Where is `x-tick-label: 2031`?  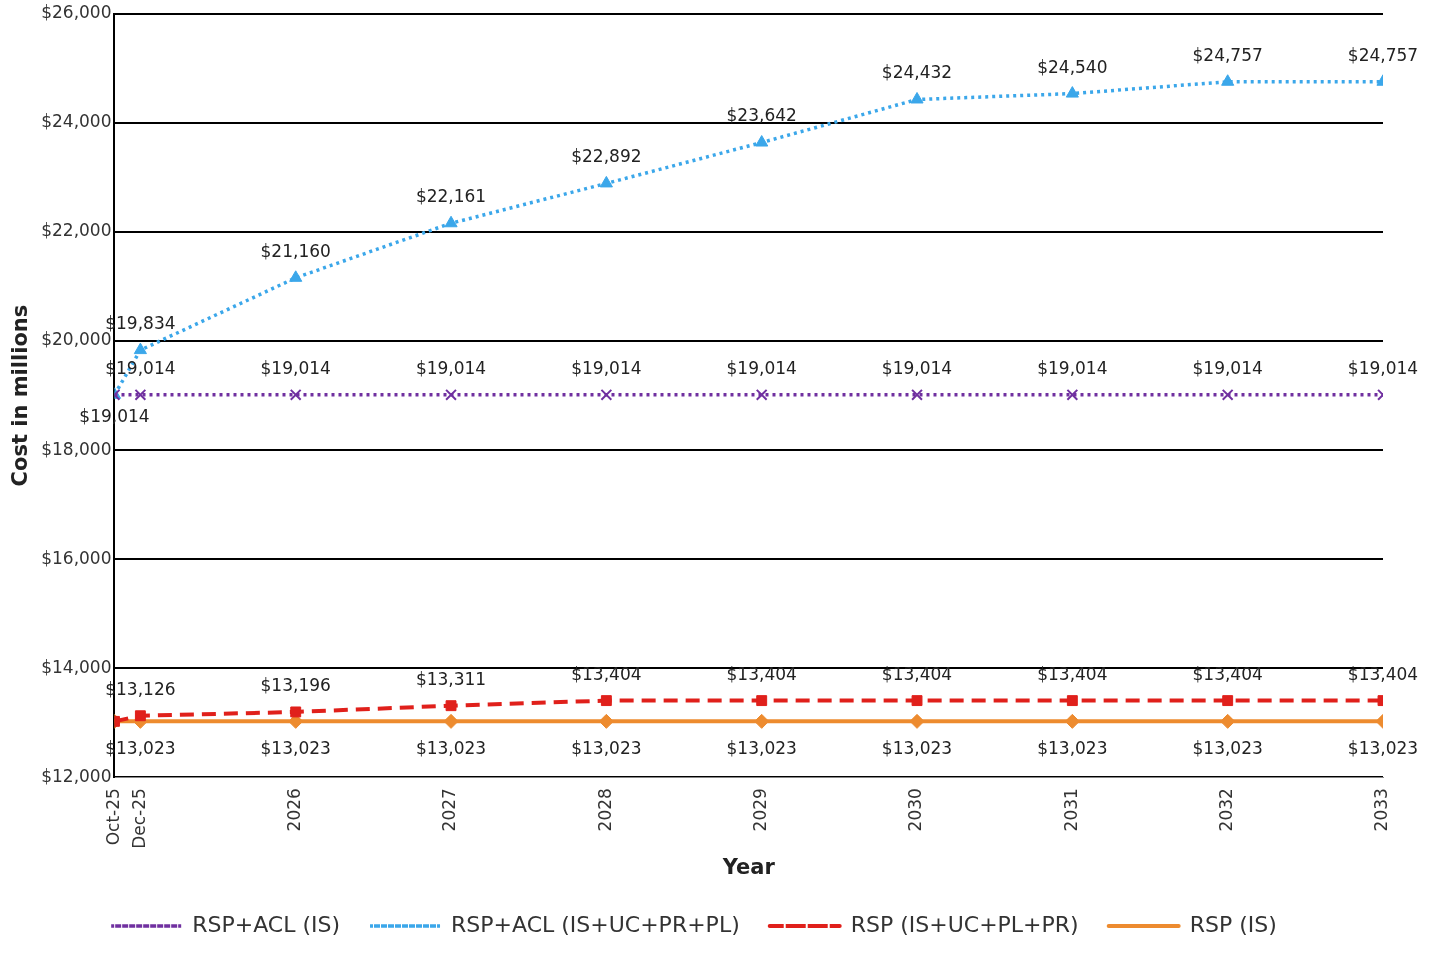
x-tick-label: 2031 is located at coordinates (1070, 810).